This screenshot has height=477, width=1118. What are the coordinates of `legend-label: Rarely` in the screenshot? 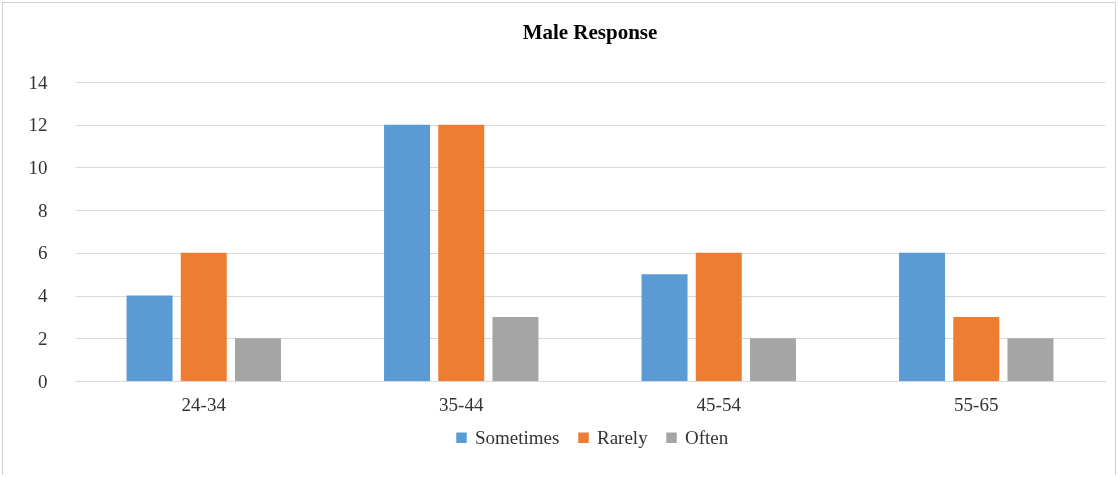 It's located at (623, 437).